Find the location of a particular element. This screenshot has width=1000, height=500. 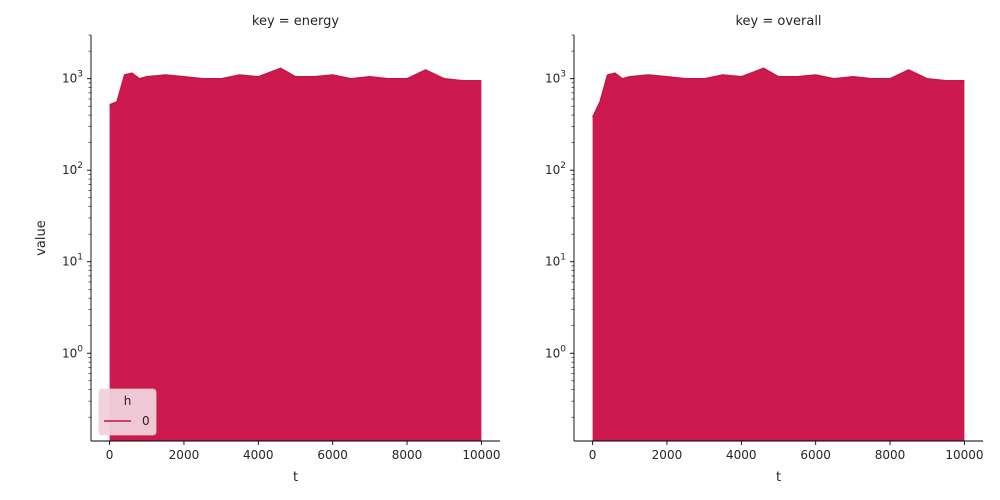

legend: h0 is located at coordinates (127, 412).